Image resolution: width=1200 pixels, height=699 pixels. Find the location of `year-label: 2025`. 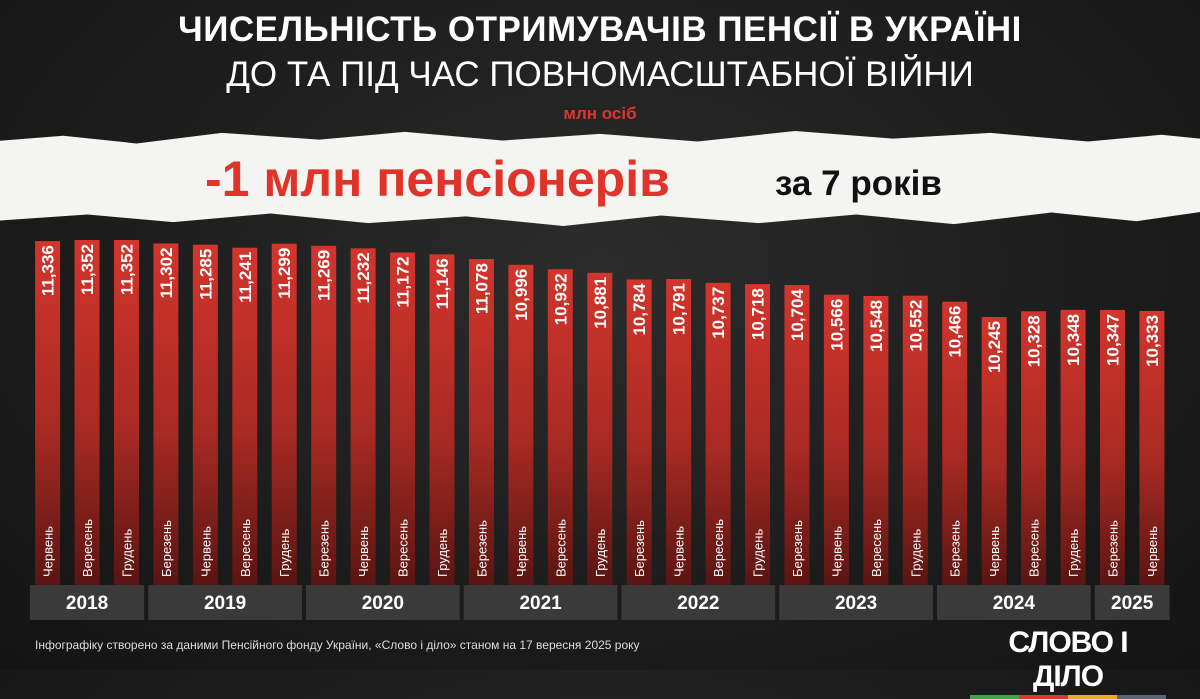

year-label: 2025 is located at coordinates (1132, 603).